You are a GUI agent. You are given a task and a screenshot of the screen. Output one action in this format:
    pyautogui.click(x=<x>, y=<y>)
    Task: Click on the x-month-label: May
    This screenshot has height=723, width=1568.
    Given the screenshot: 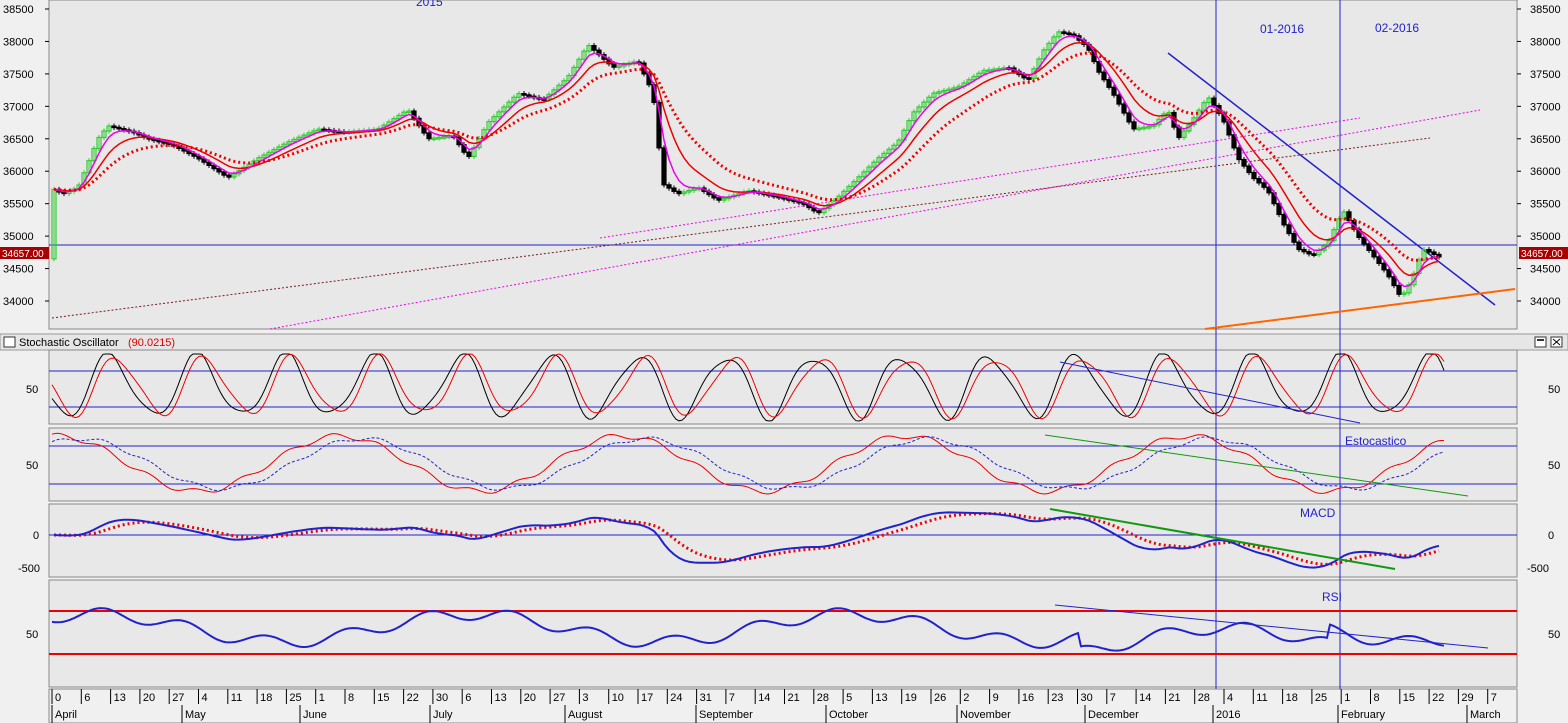 What is the action you would take?
    pyautogui.click(x=195, y=715)
    